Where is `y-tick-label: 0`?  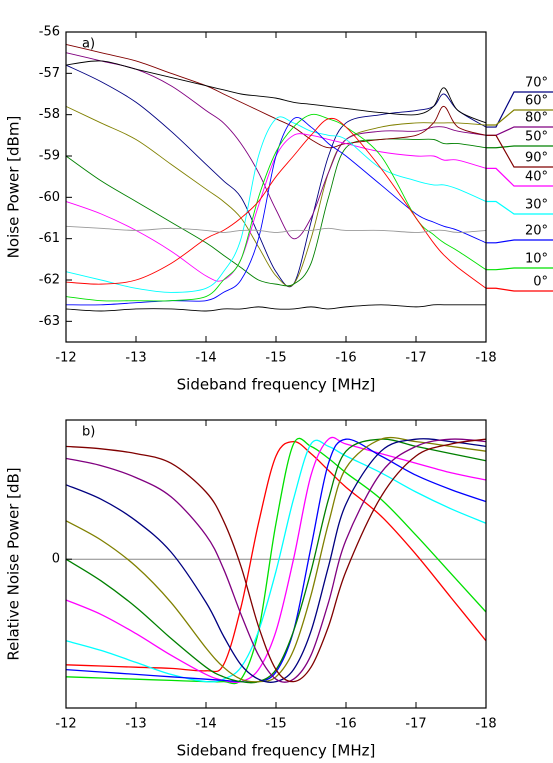 y-tick-label: 0 is located at coordinates (56, 559).